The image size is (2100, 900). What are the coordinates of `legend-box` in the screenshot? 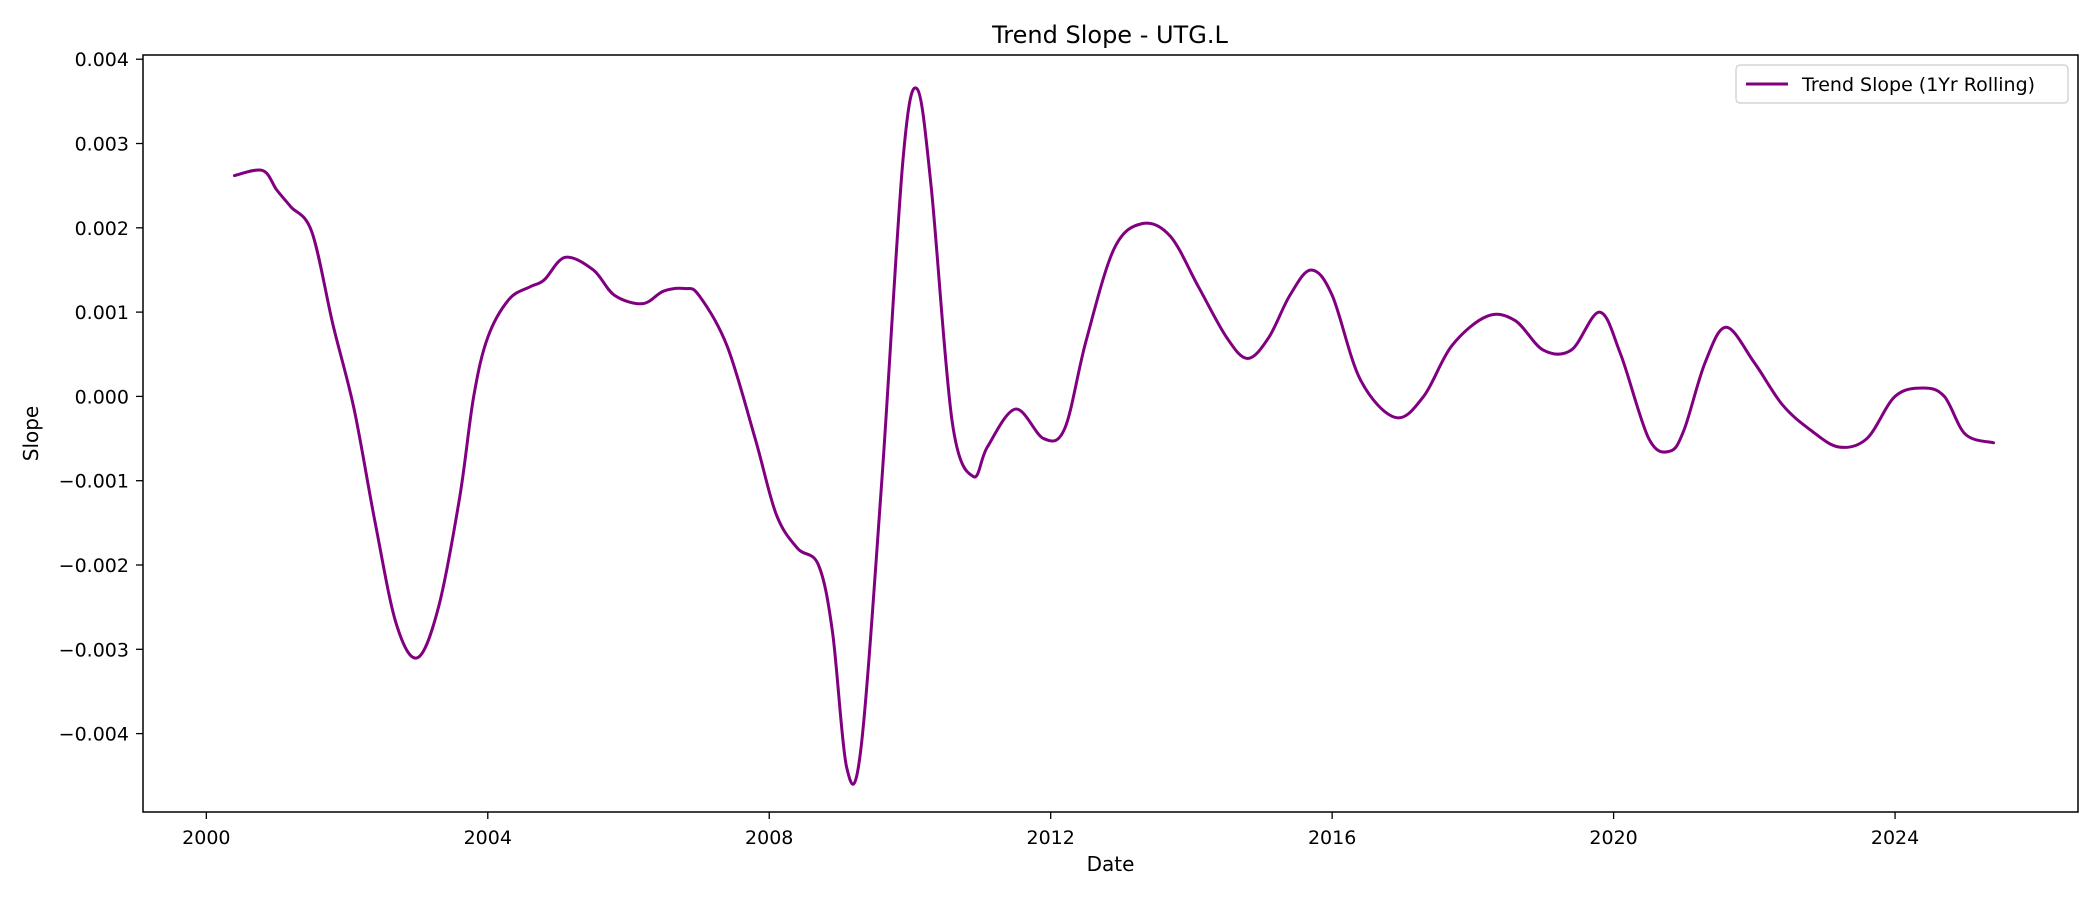 It's located at (1902, 84).